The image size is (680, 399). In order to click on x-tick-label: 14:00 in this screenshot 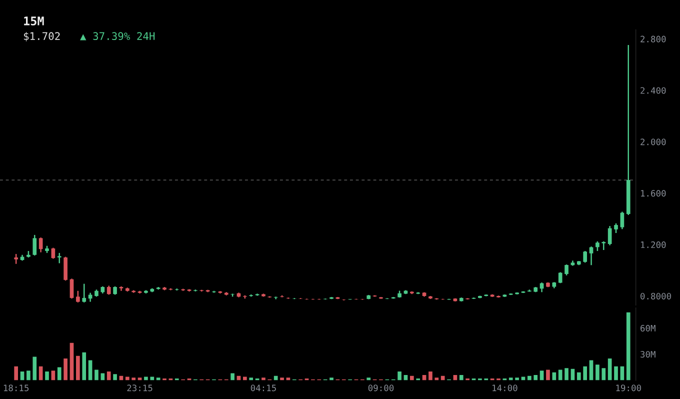, I will do `click(505, 388)`.